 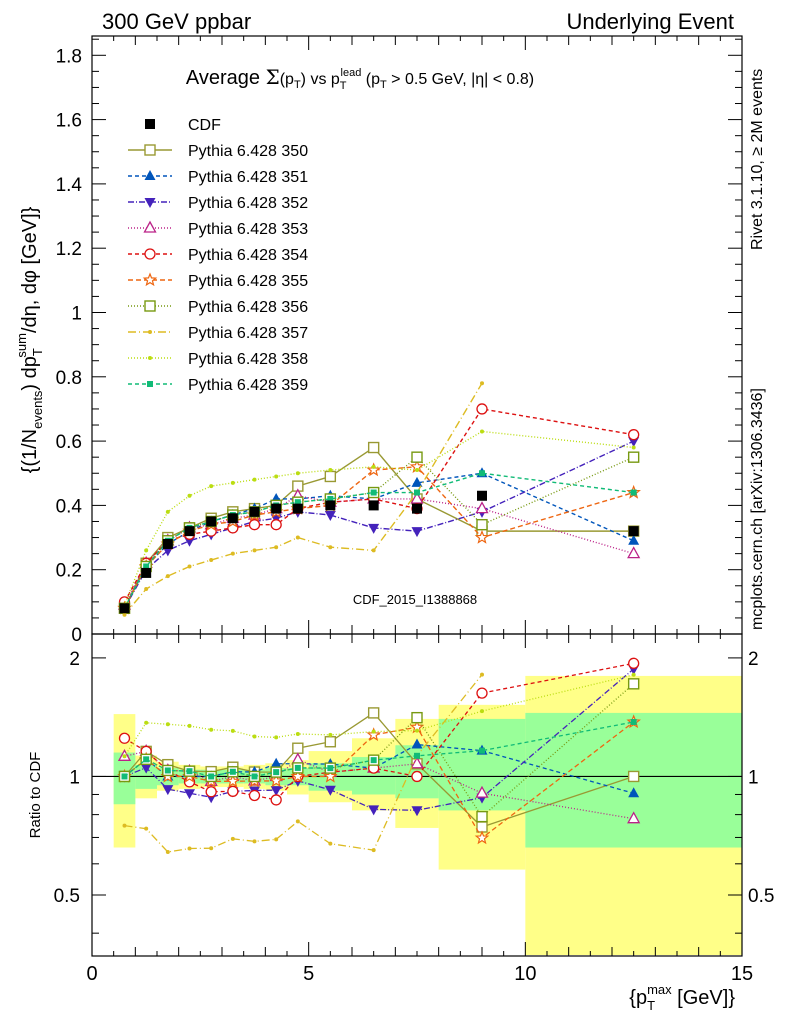 I want to click on legend-marker-cdf, so click(x=150, y=124).